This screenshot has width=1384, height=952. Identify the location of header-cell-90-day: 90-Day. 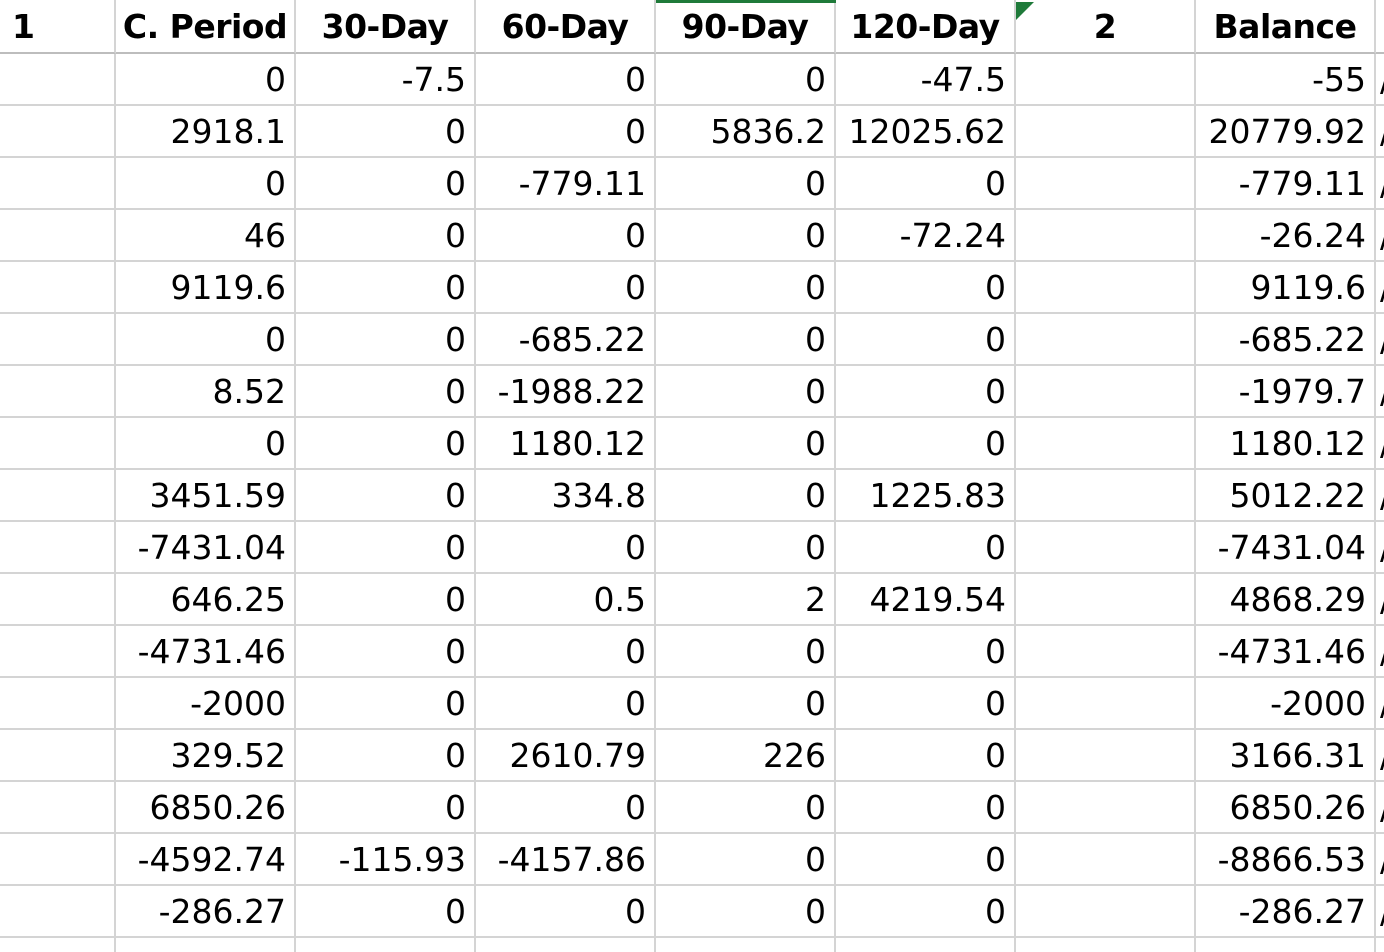
(746, 27).